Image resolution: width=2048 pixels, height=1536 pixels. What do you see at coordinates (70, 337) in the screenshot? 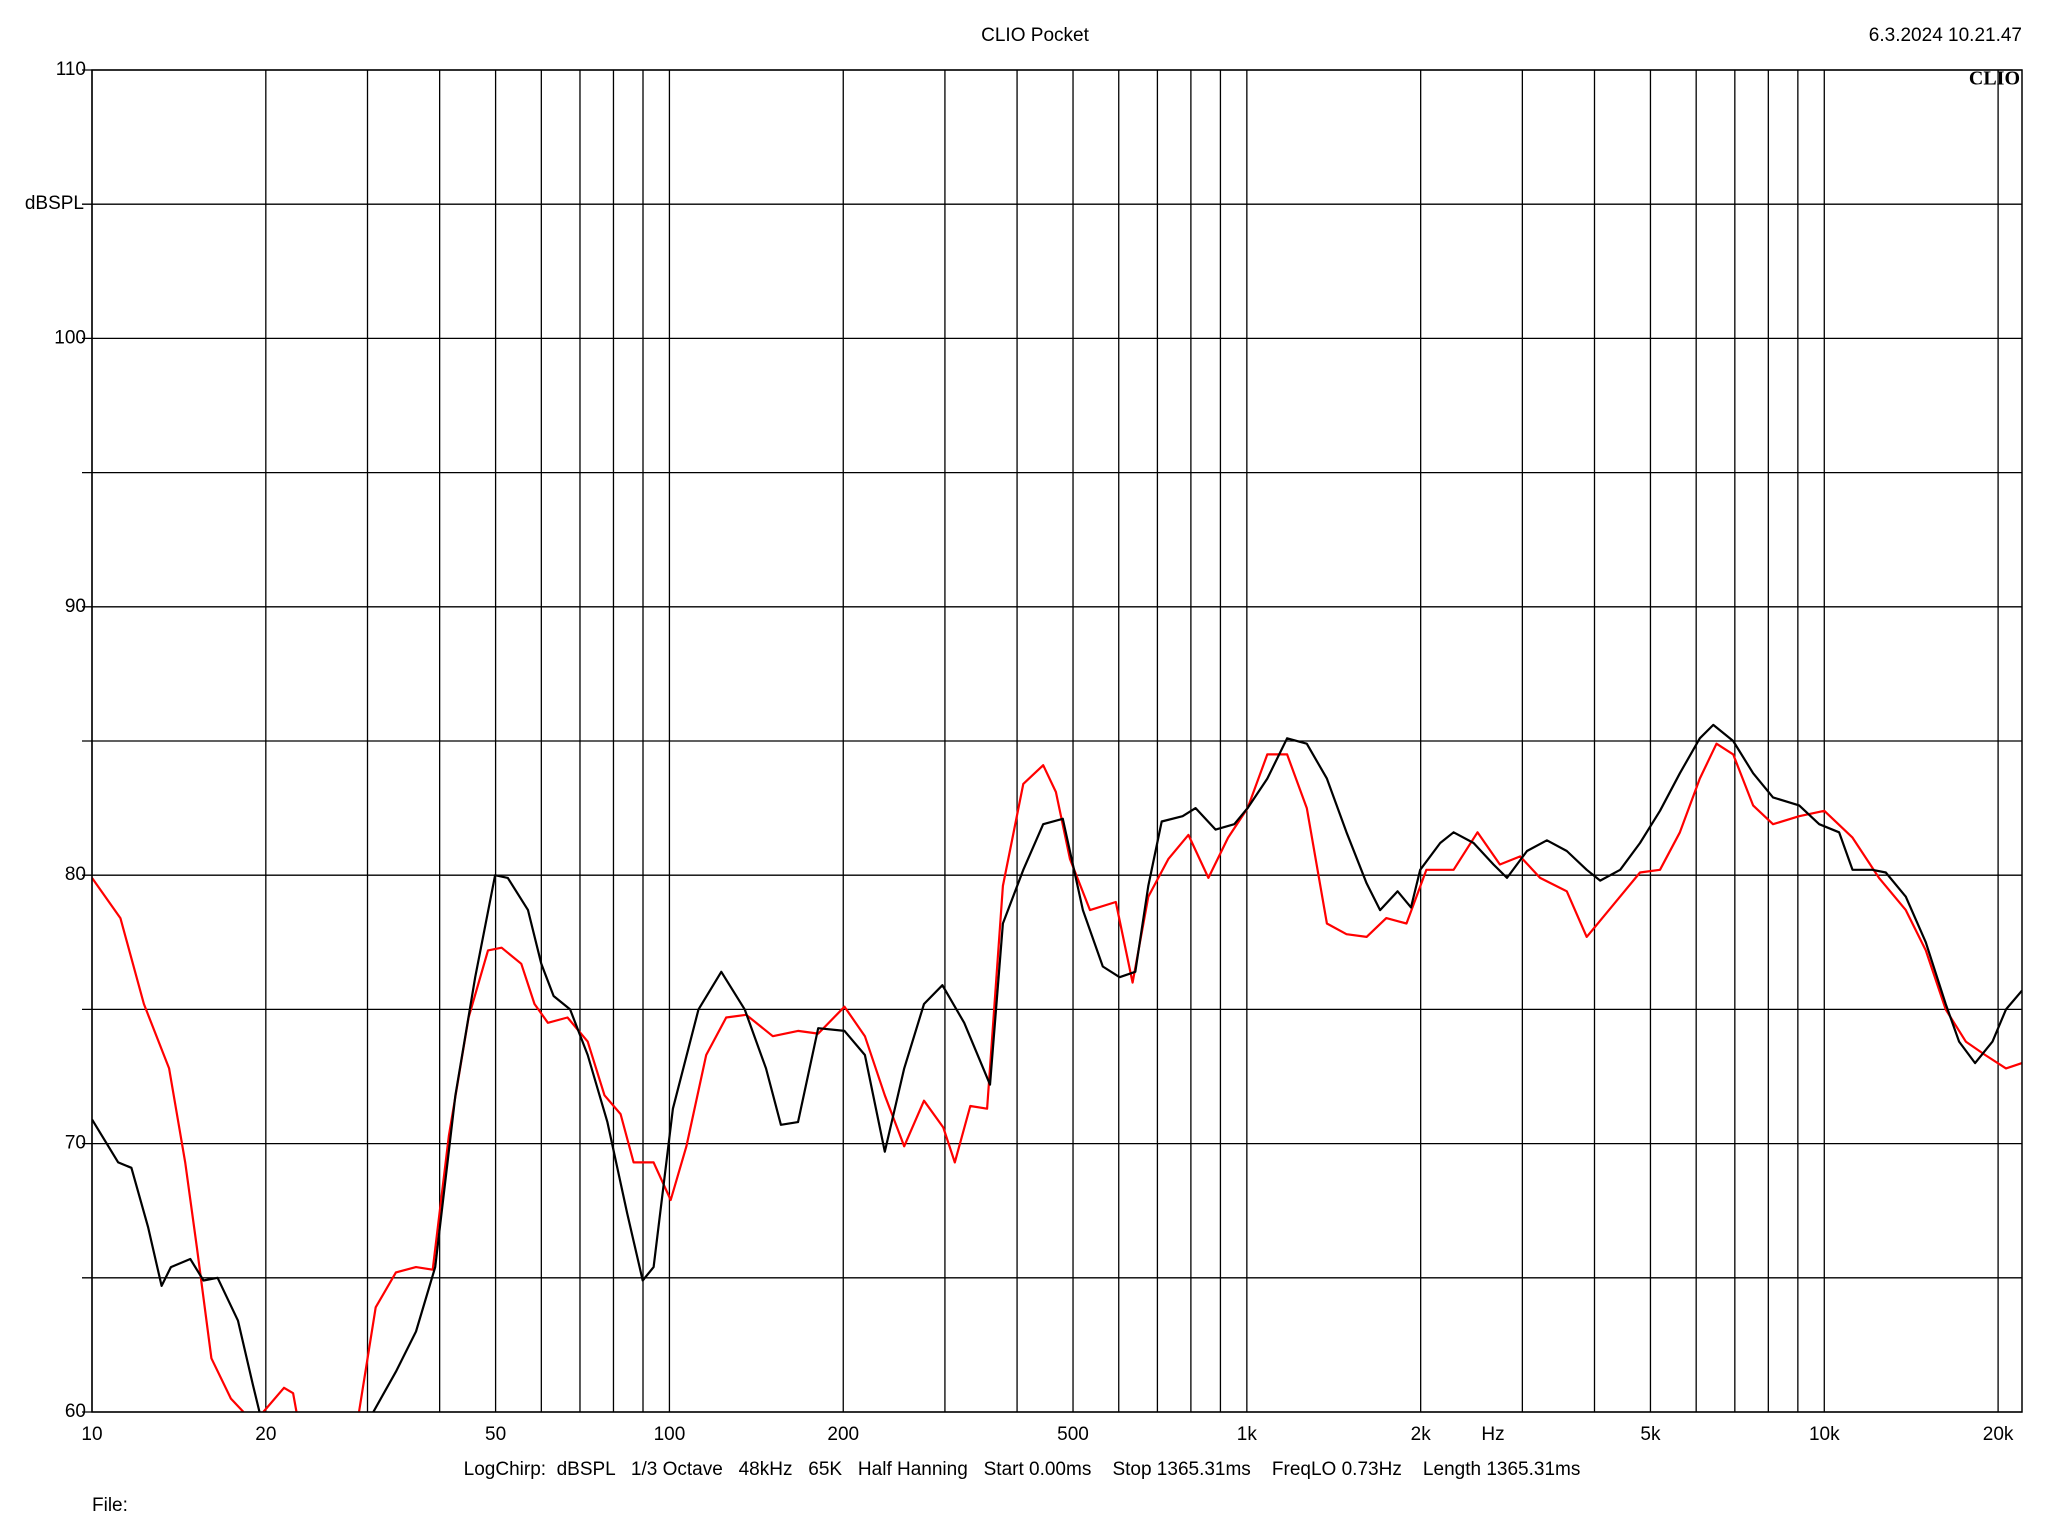
I see `y-tick-label: 100` at bounding box center [70, 337].